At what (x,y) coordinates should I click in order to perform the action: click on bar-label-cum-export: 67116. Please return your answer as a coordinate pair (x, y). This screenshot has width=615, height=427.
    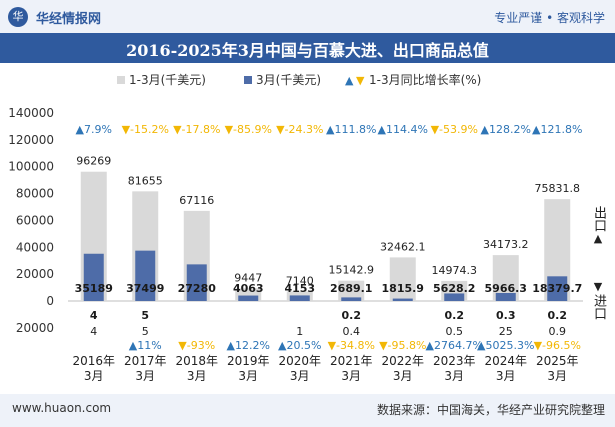
    Looking at the image, I should click on (196, 200).